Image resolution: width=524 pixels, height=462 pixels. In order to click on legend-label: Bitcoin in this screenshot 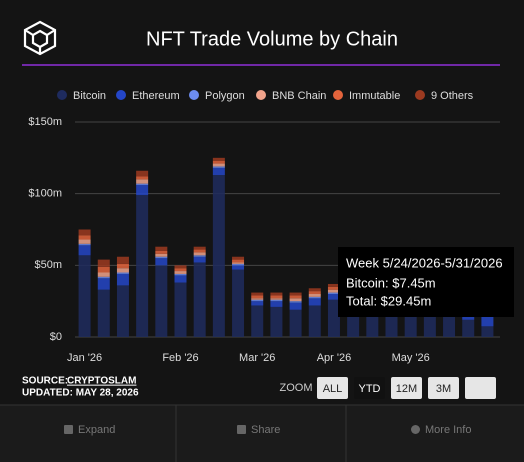, I will do `click(89, 96)`.